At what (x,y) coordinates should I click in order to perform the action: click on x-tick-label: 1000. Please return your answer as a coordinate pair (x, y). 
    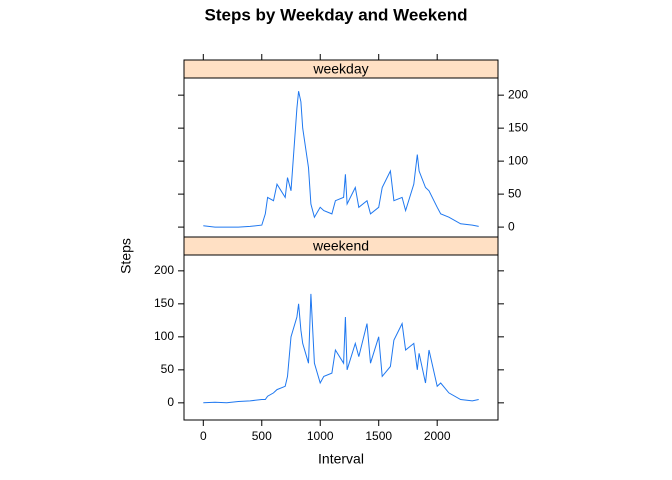
    Looking at the image, I should click on (320, 436).